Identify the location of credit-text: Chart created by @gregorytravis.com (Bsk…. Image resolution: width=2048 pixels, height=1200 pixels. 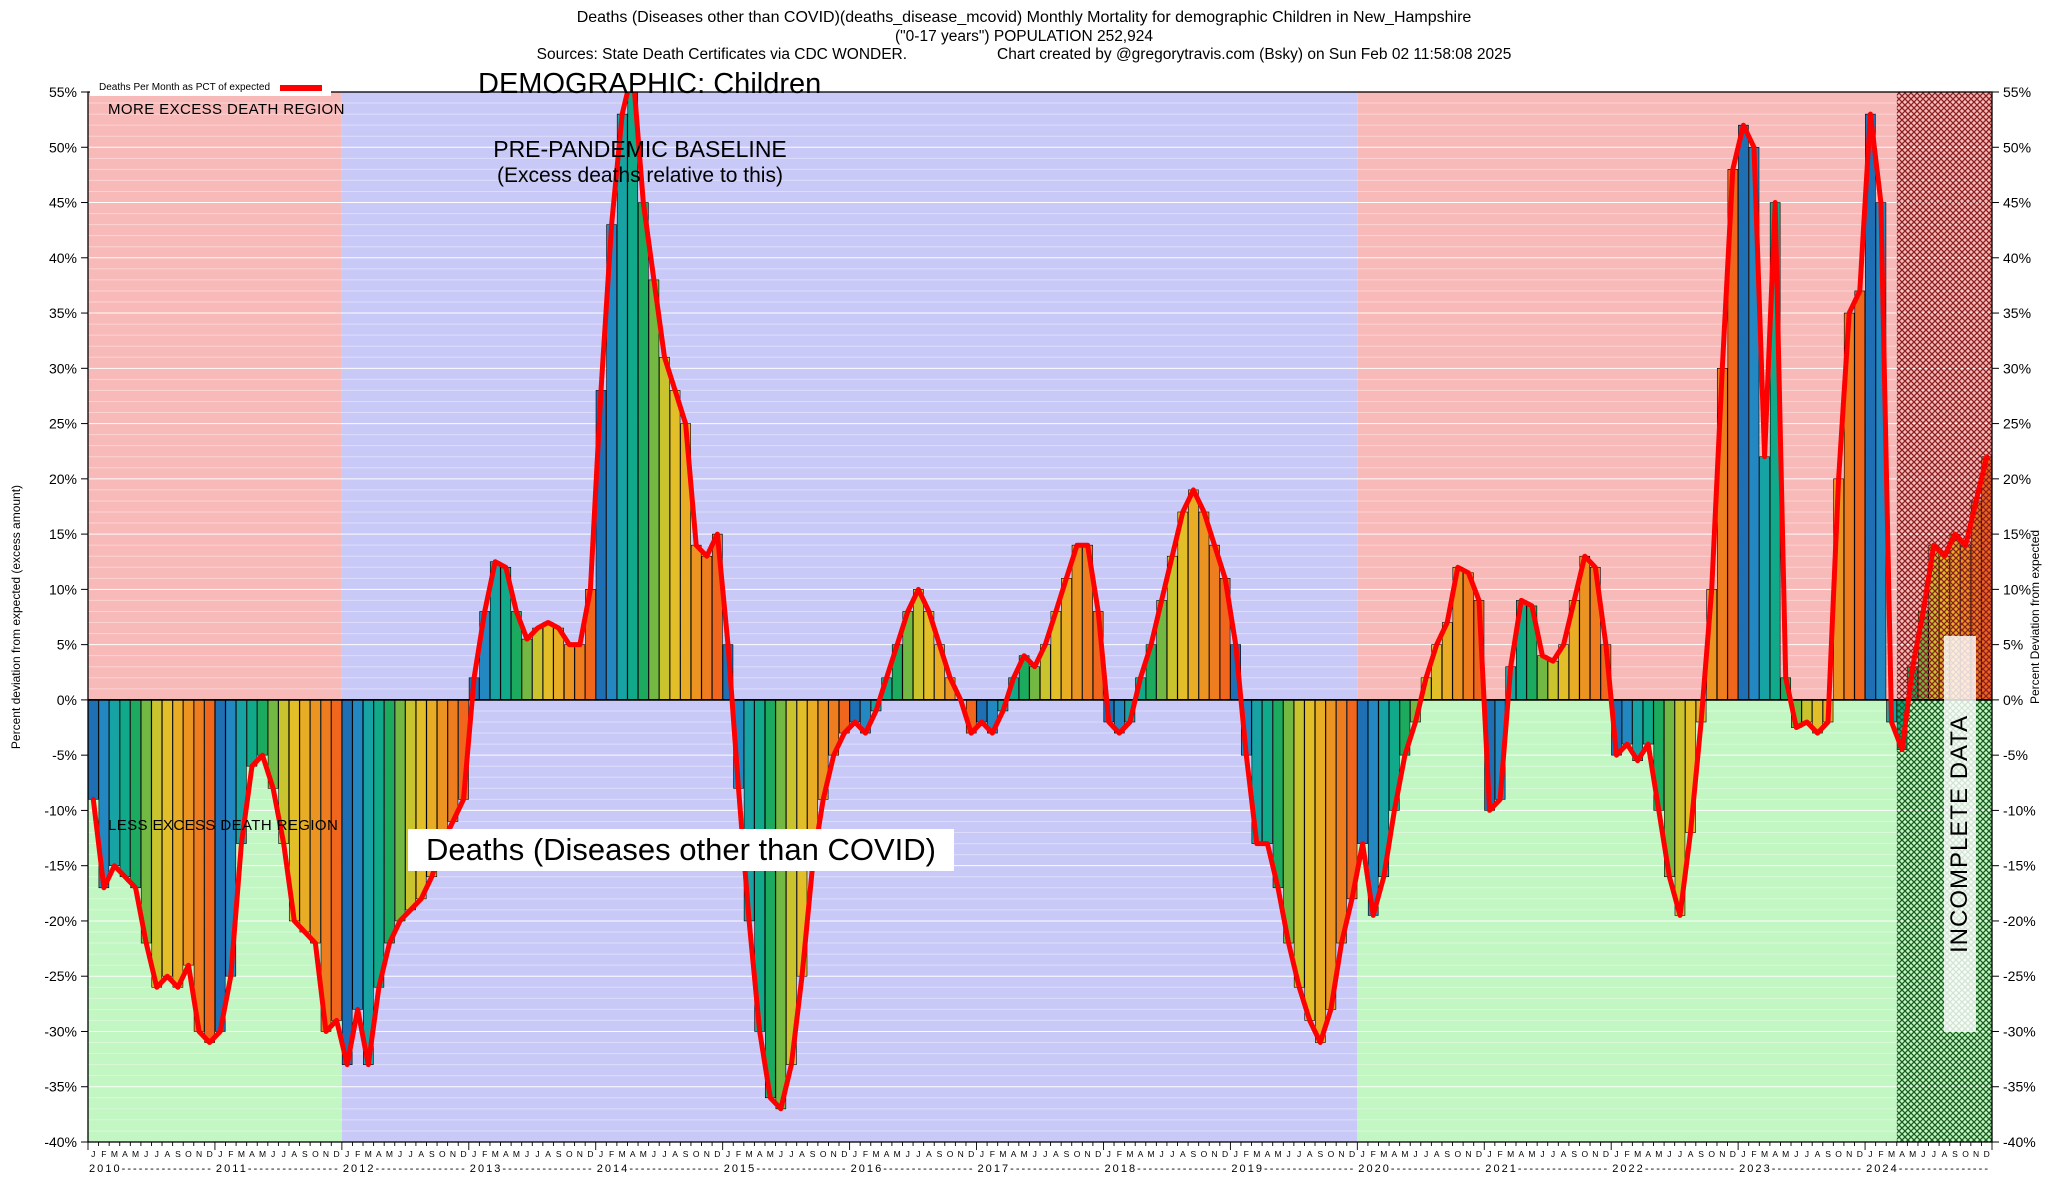
(1254, 54).